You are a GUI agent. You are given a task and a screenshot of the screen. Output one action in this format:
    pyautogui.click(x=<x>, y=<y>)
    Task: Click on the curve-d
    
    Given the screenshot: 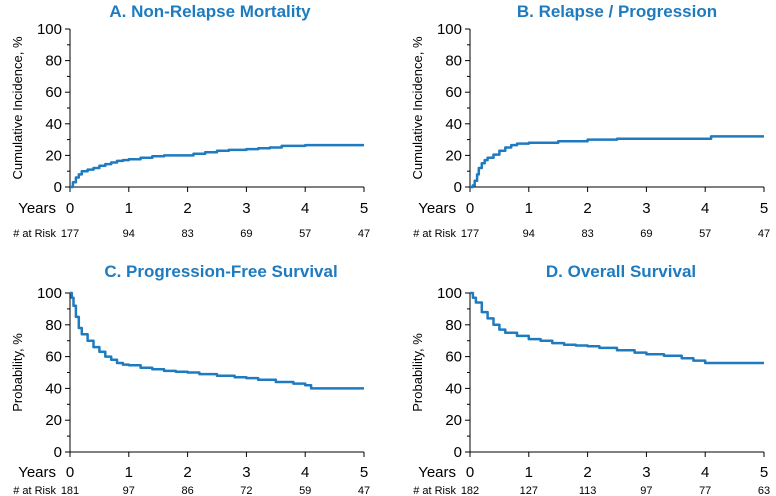 What is the action you would take?
    pyautogui.click(x=617, y=328)
    